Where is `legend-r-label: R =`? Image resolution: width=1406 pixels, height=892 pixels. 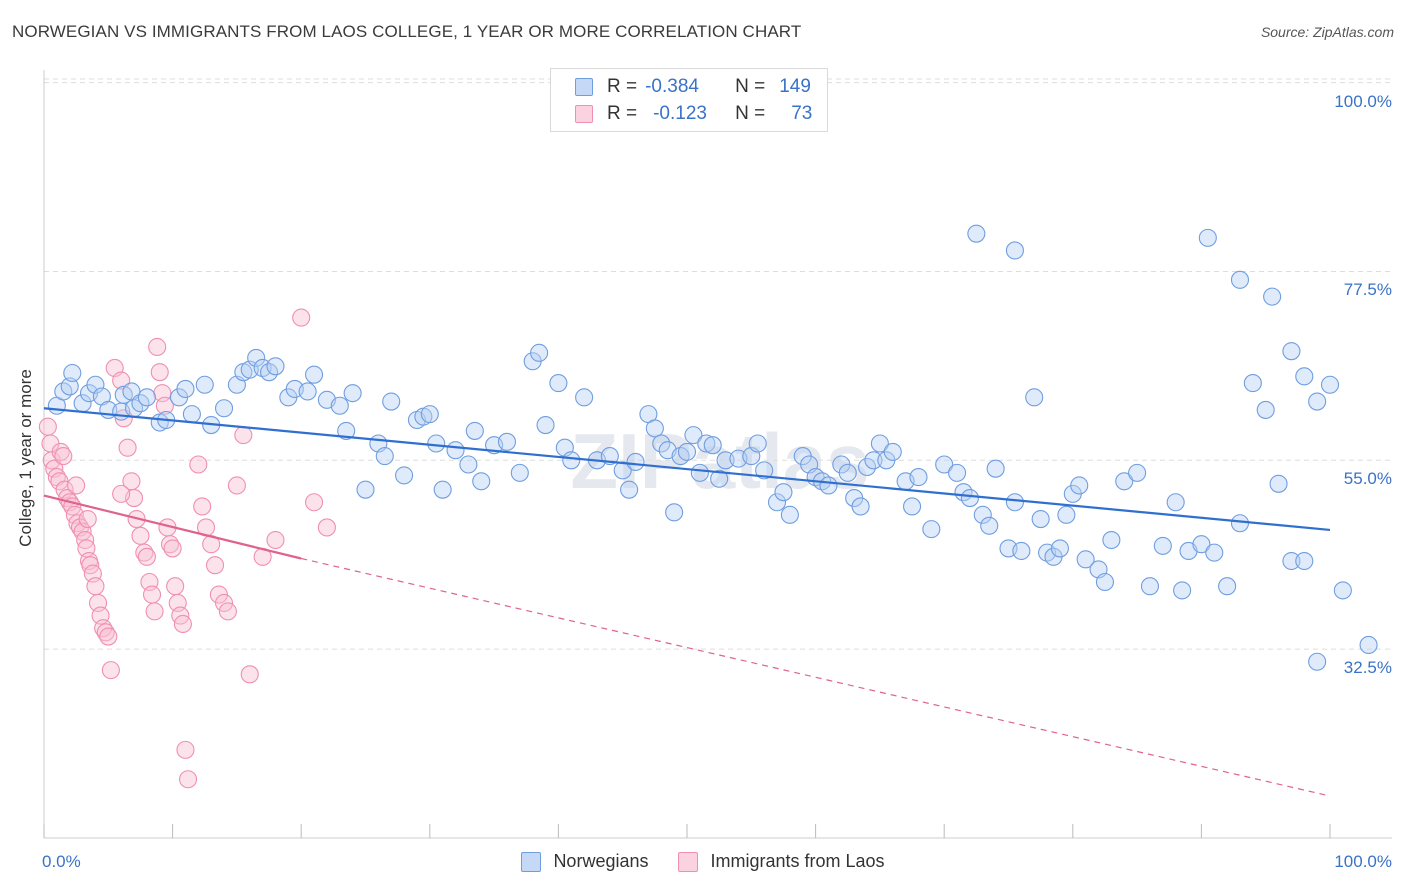 legend-r-label: R = is located at coordinates (622, 86).